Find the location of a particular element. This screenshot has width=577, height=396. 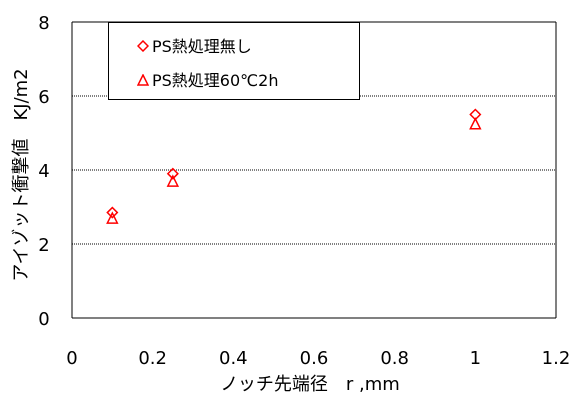

legend-label-1: PS熱処理無し is located at coordinates (202, 46).